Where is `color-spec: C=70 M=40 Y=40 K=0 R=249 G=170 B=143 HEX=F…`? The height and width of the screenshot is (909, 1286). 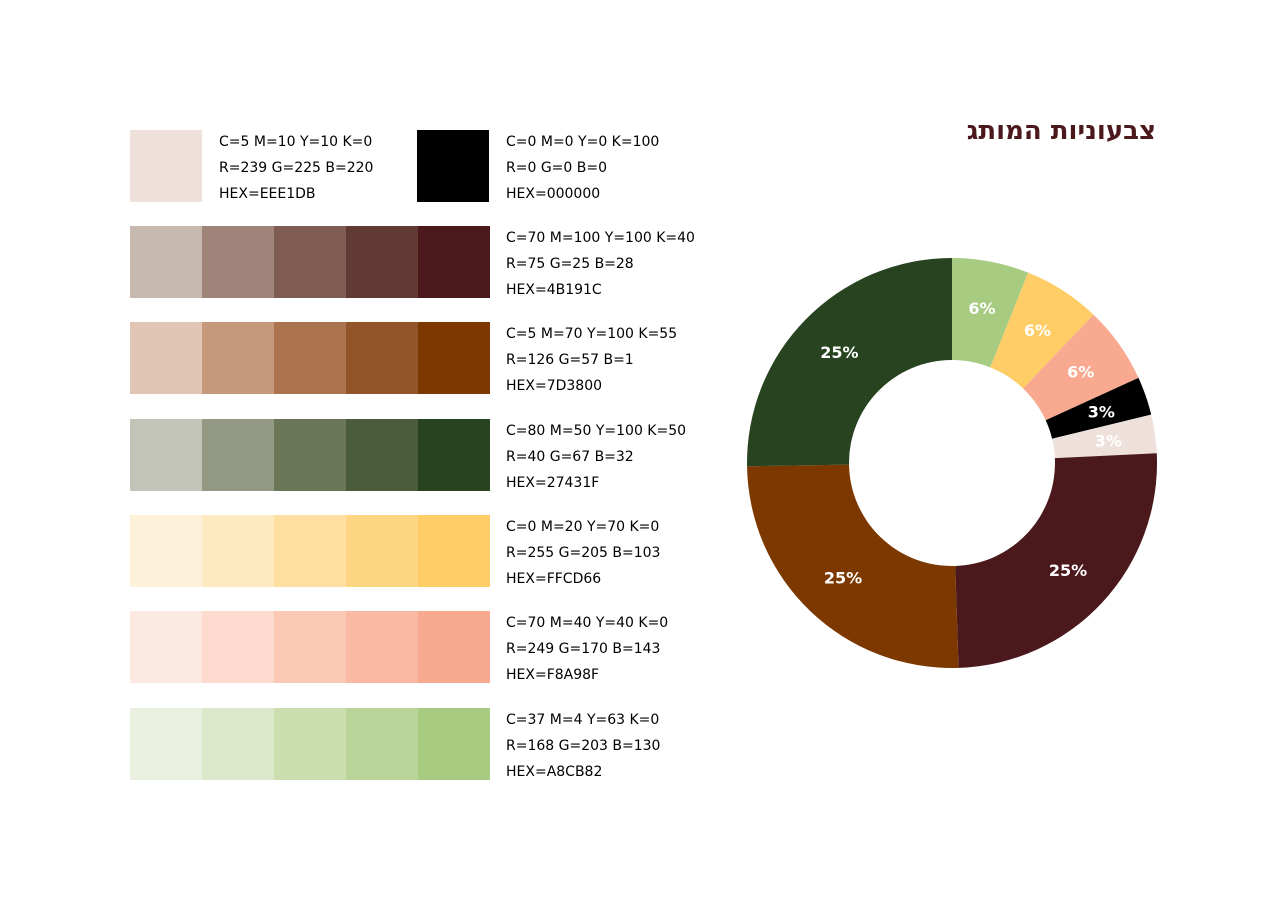
color-spec: C=70 M=40 Y=40 K=0 R=249 G=170 B=143 HEX=F… is located at coordinates (587, 649).